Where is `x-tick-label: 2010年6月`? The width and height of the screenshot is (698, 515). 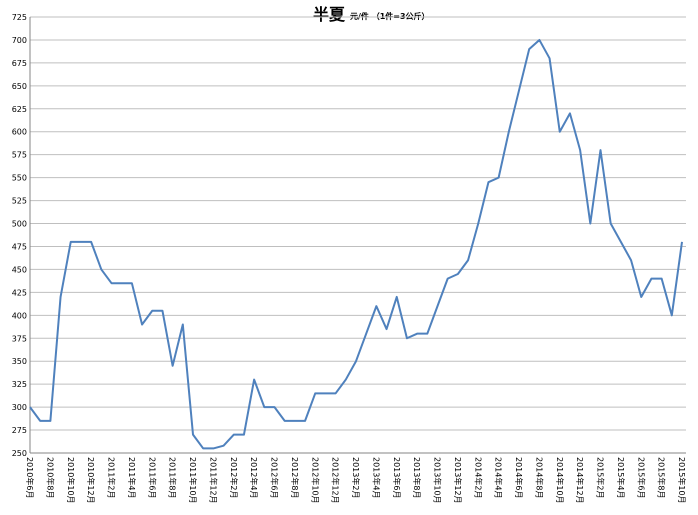 x-tick-label: 2010年6月 is located at coordinates (30, 477).